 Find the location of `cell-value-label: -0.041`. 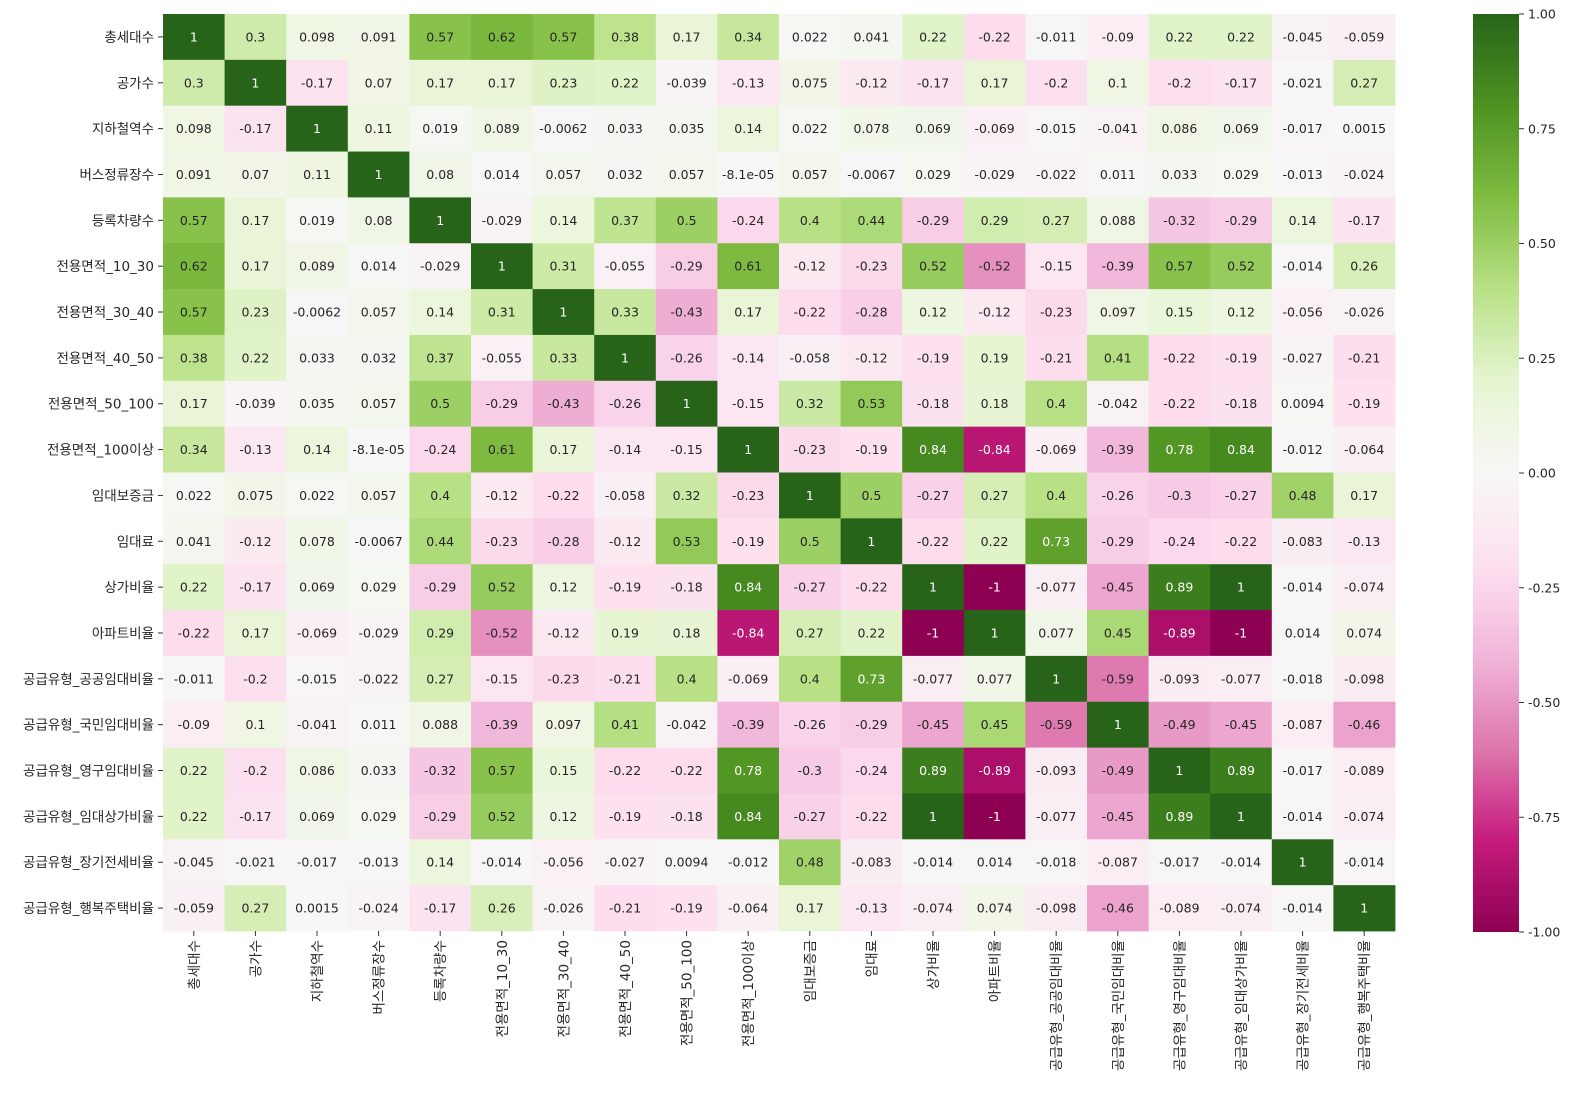

cell-value-label: -0.041 is located at coordinates (1118, 128).